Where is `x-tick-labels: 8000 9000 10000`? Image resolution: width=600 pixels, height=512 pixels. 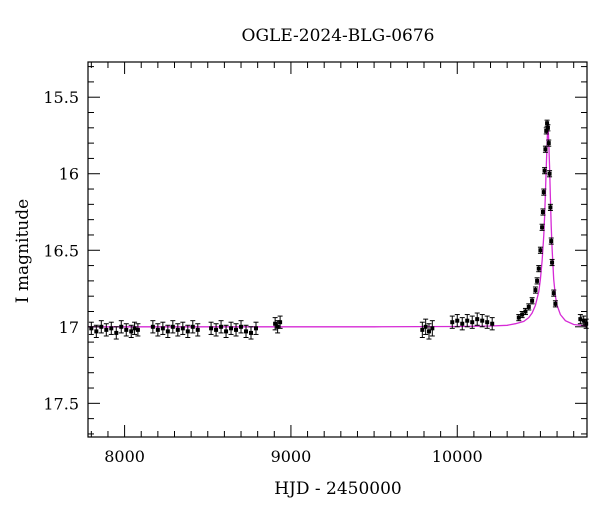
x-tick-labels: 8000 9000 10000 is located at coordinates (293, 456).